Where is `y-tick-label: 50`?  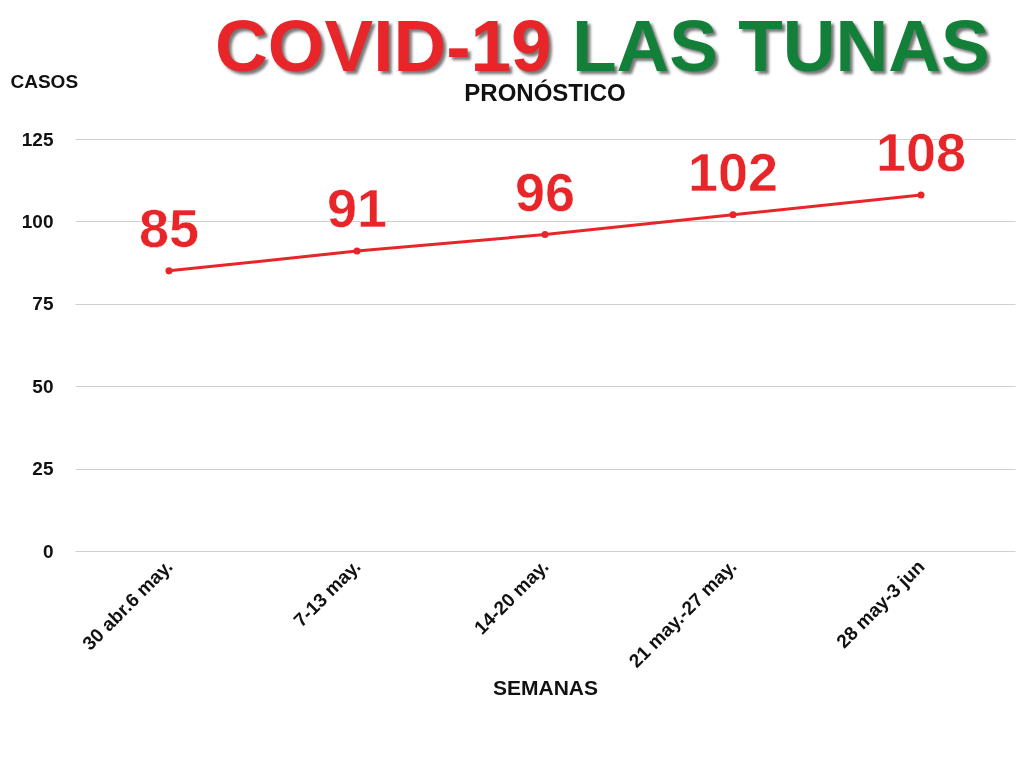
y-tick-label: 50 is located at coordinates (43, 386).